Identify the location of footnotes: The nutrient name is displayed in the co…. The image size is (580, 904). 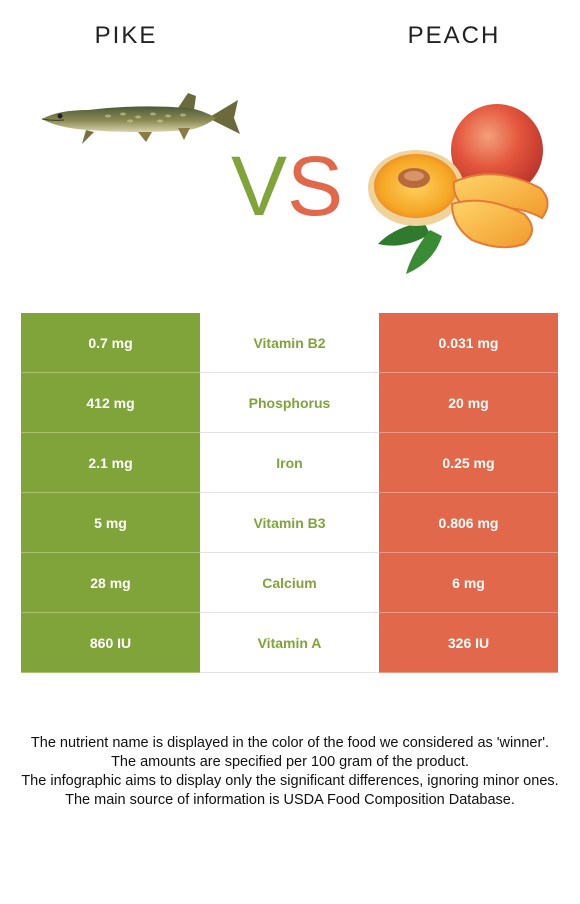
(290, 772).